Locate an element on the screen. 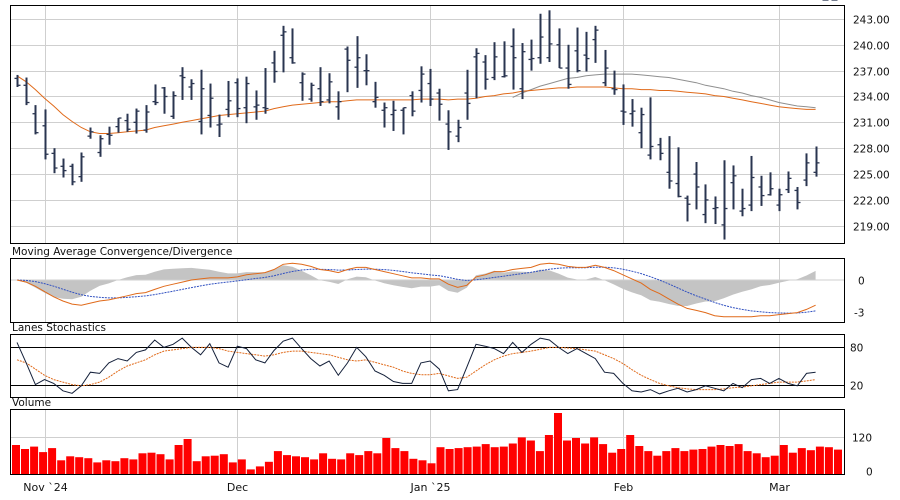  stochastic-k-line is located at coordinates (416, 366).